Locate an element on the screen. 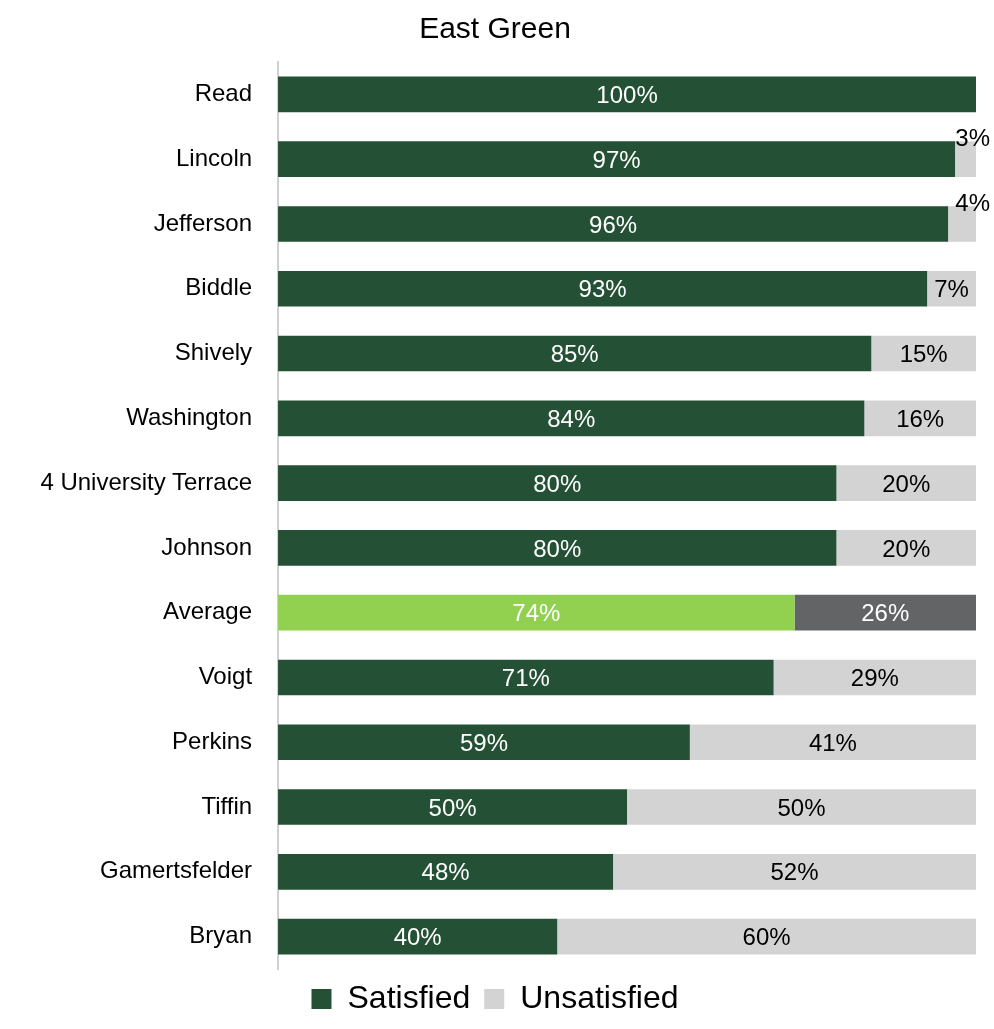  data-label: 26% is located at coordinates (885, 613).